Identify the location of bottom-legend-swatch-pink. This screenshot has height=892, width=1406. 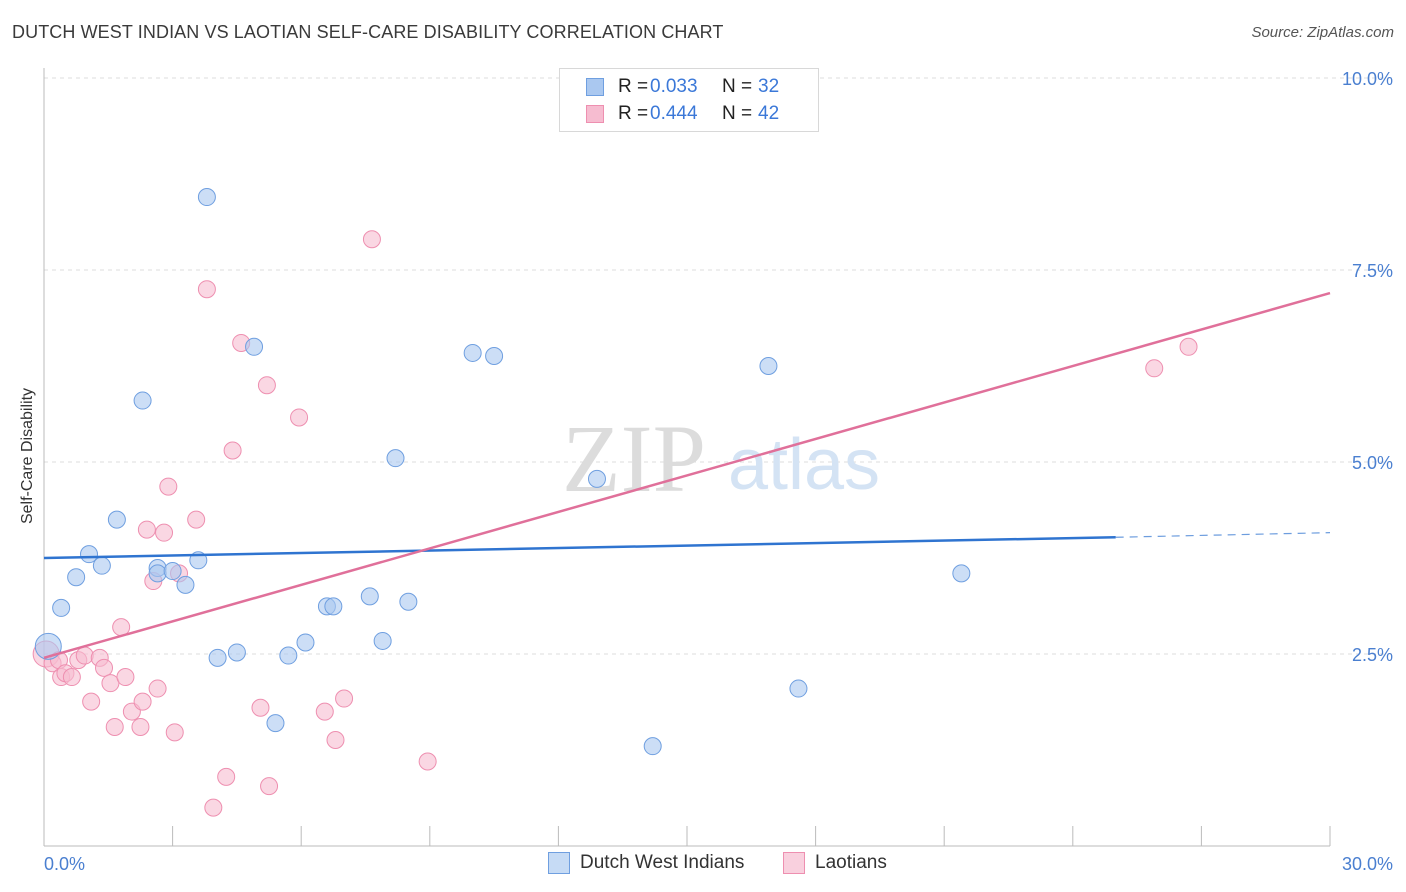
(794, 863).